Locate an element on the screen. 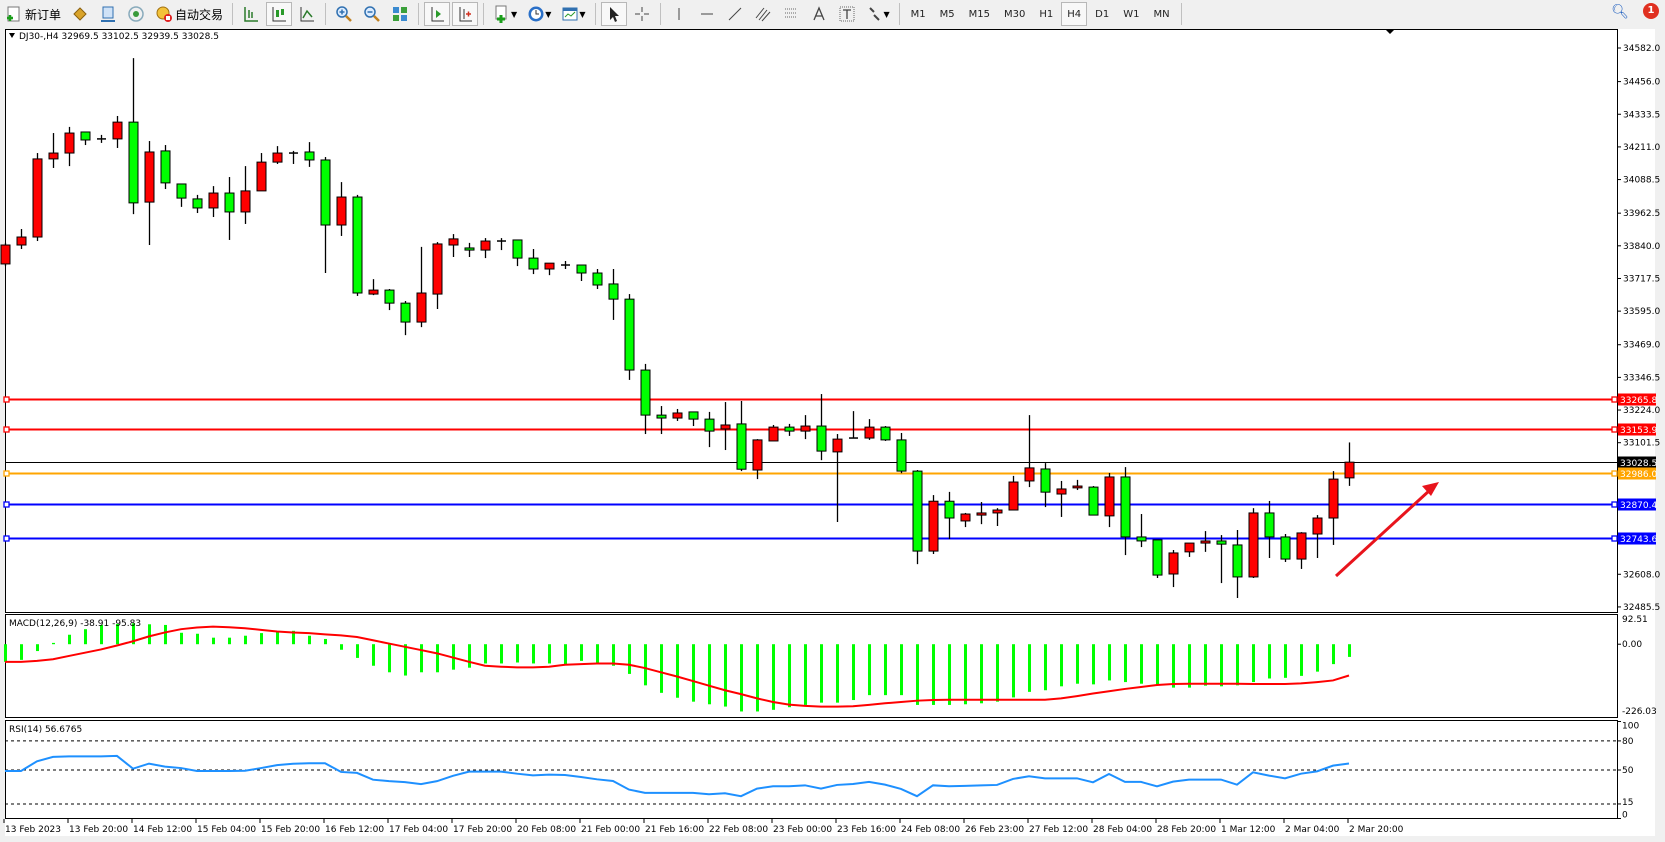 The width and height of the screenshot is (1665, 842). vertical-line-button is located at coordinates (679, 14).